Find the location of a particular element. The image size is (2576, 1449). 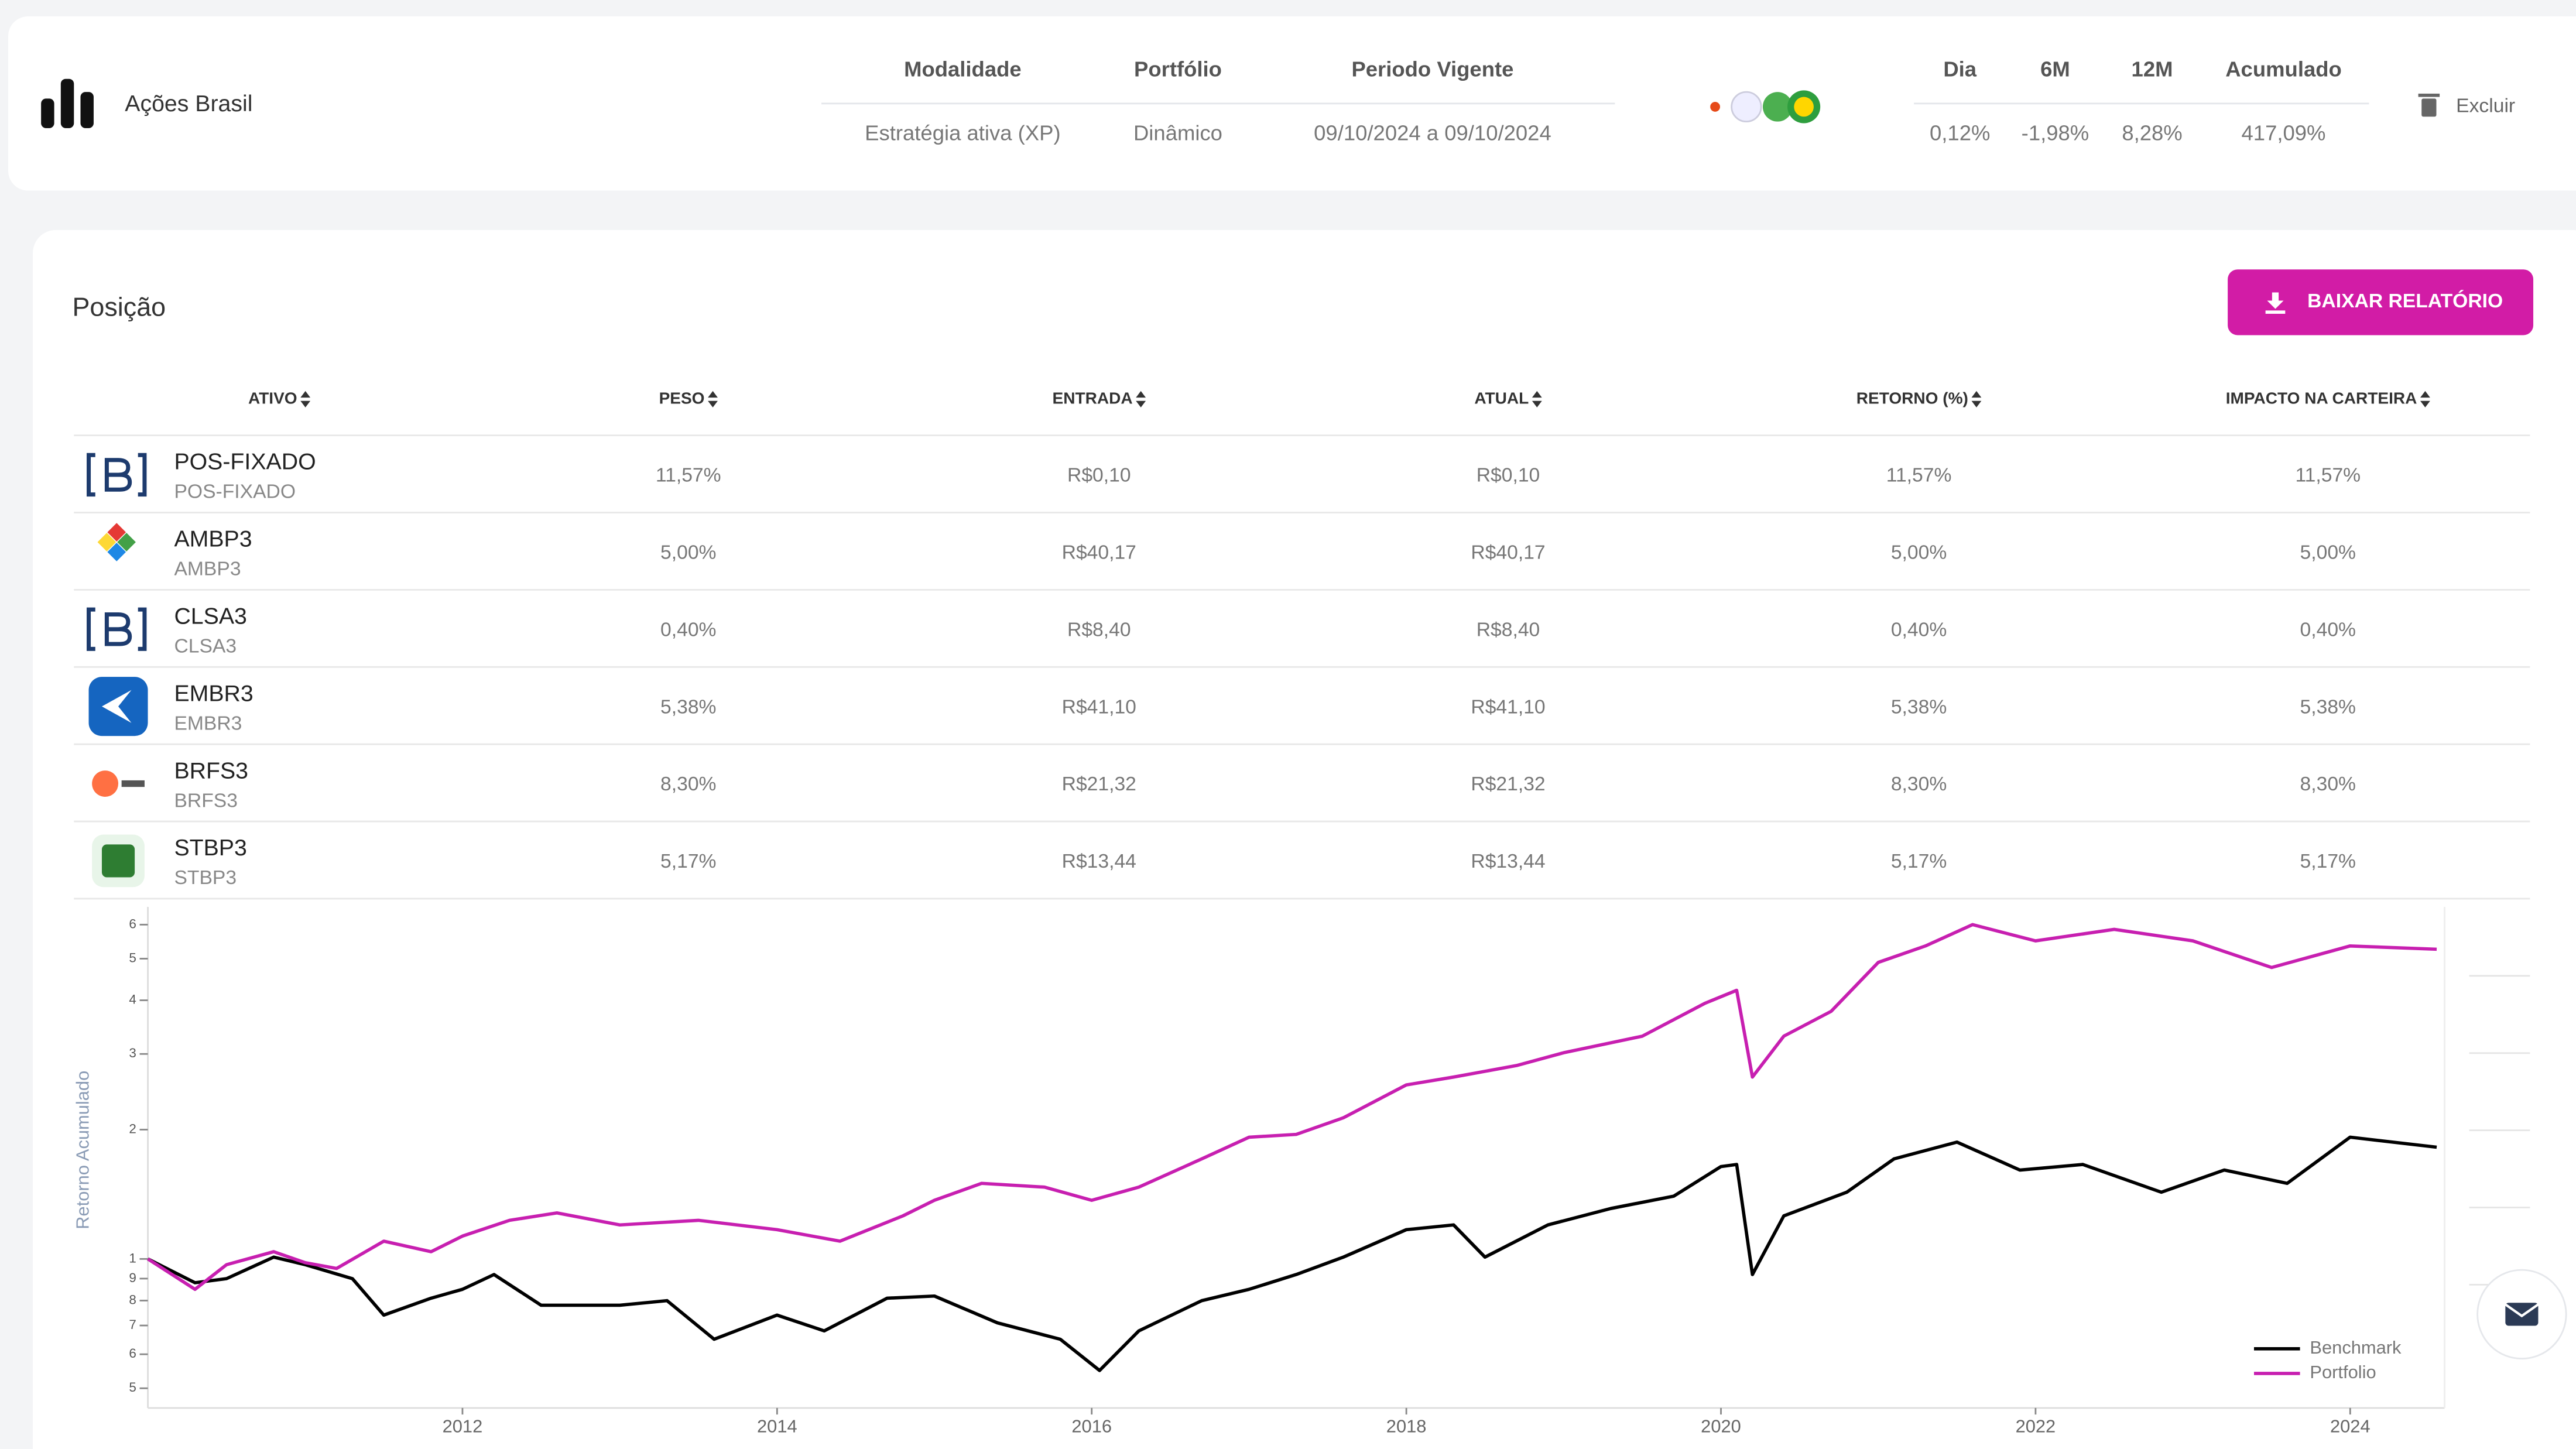

y-tick-label: 3 is located at coordinates (132, 1053).